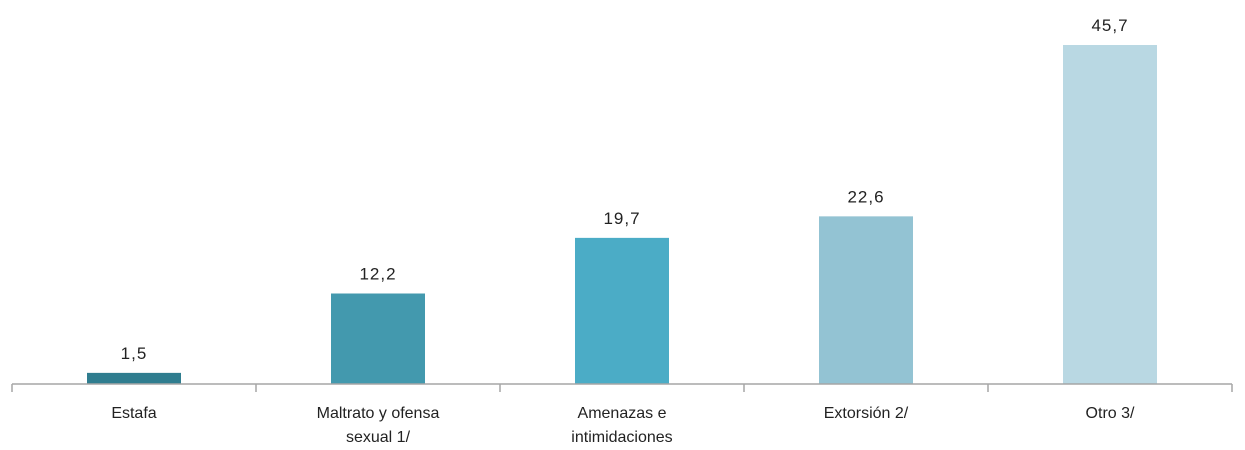  Describe the element at coordinates (378, 437) in the screenshot. I see `category-label: sexual 1/` at that location.